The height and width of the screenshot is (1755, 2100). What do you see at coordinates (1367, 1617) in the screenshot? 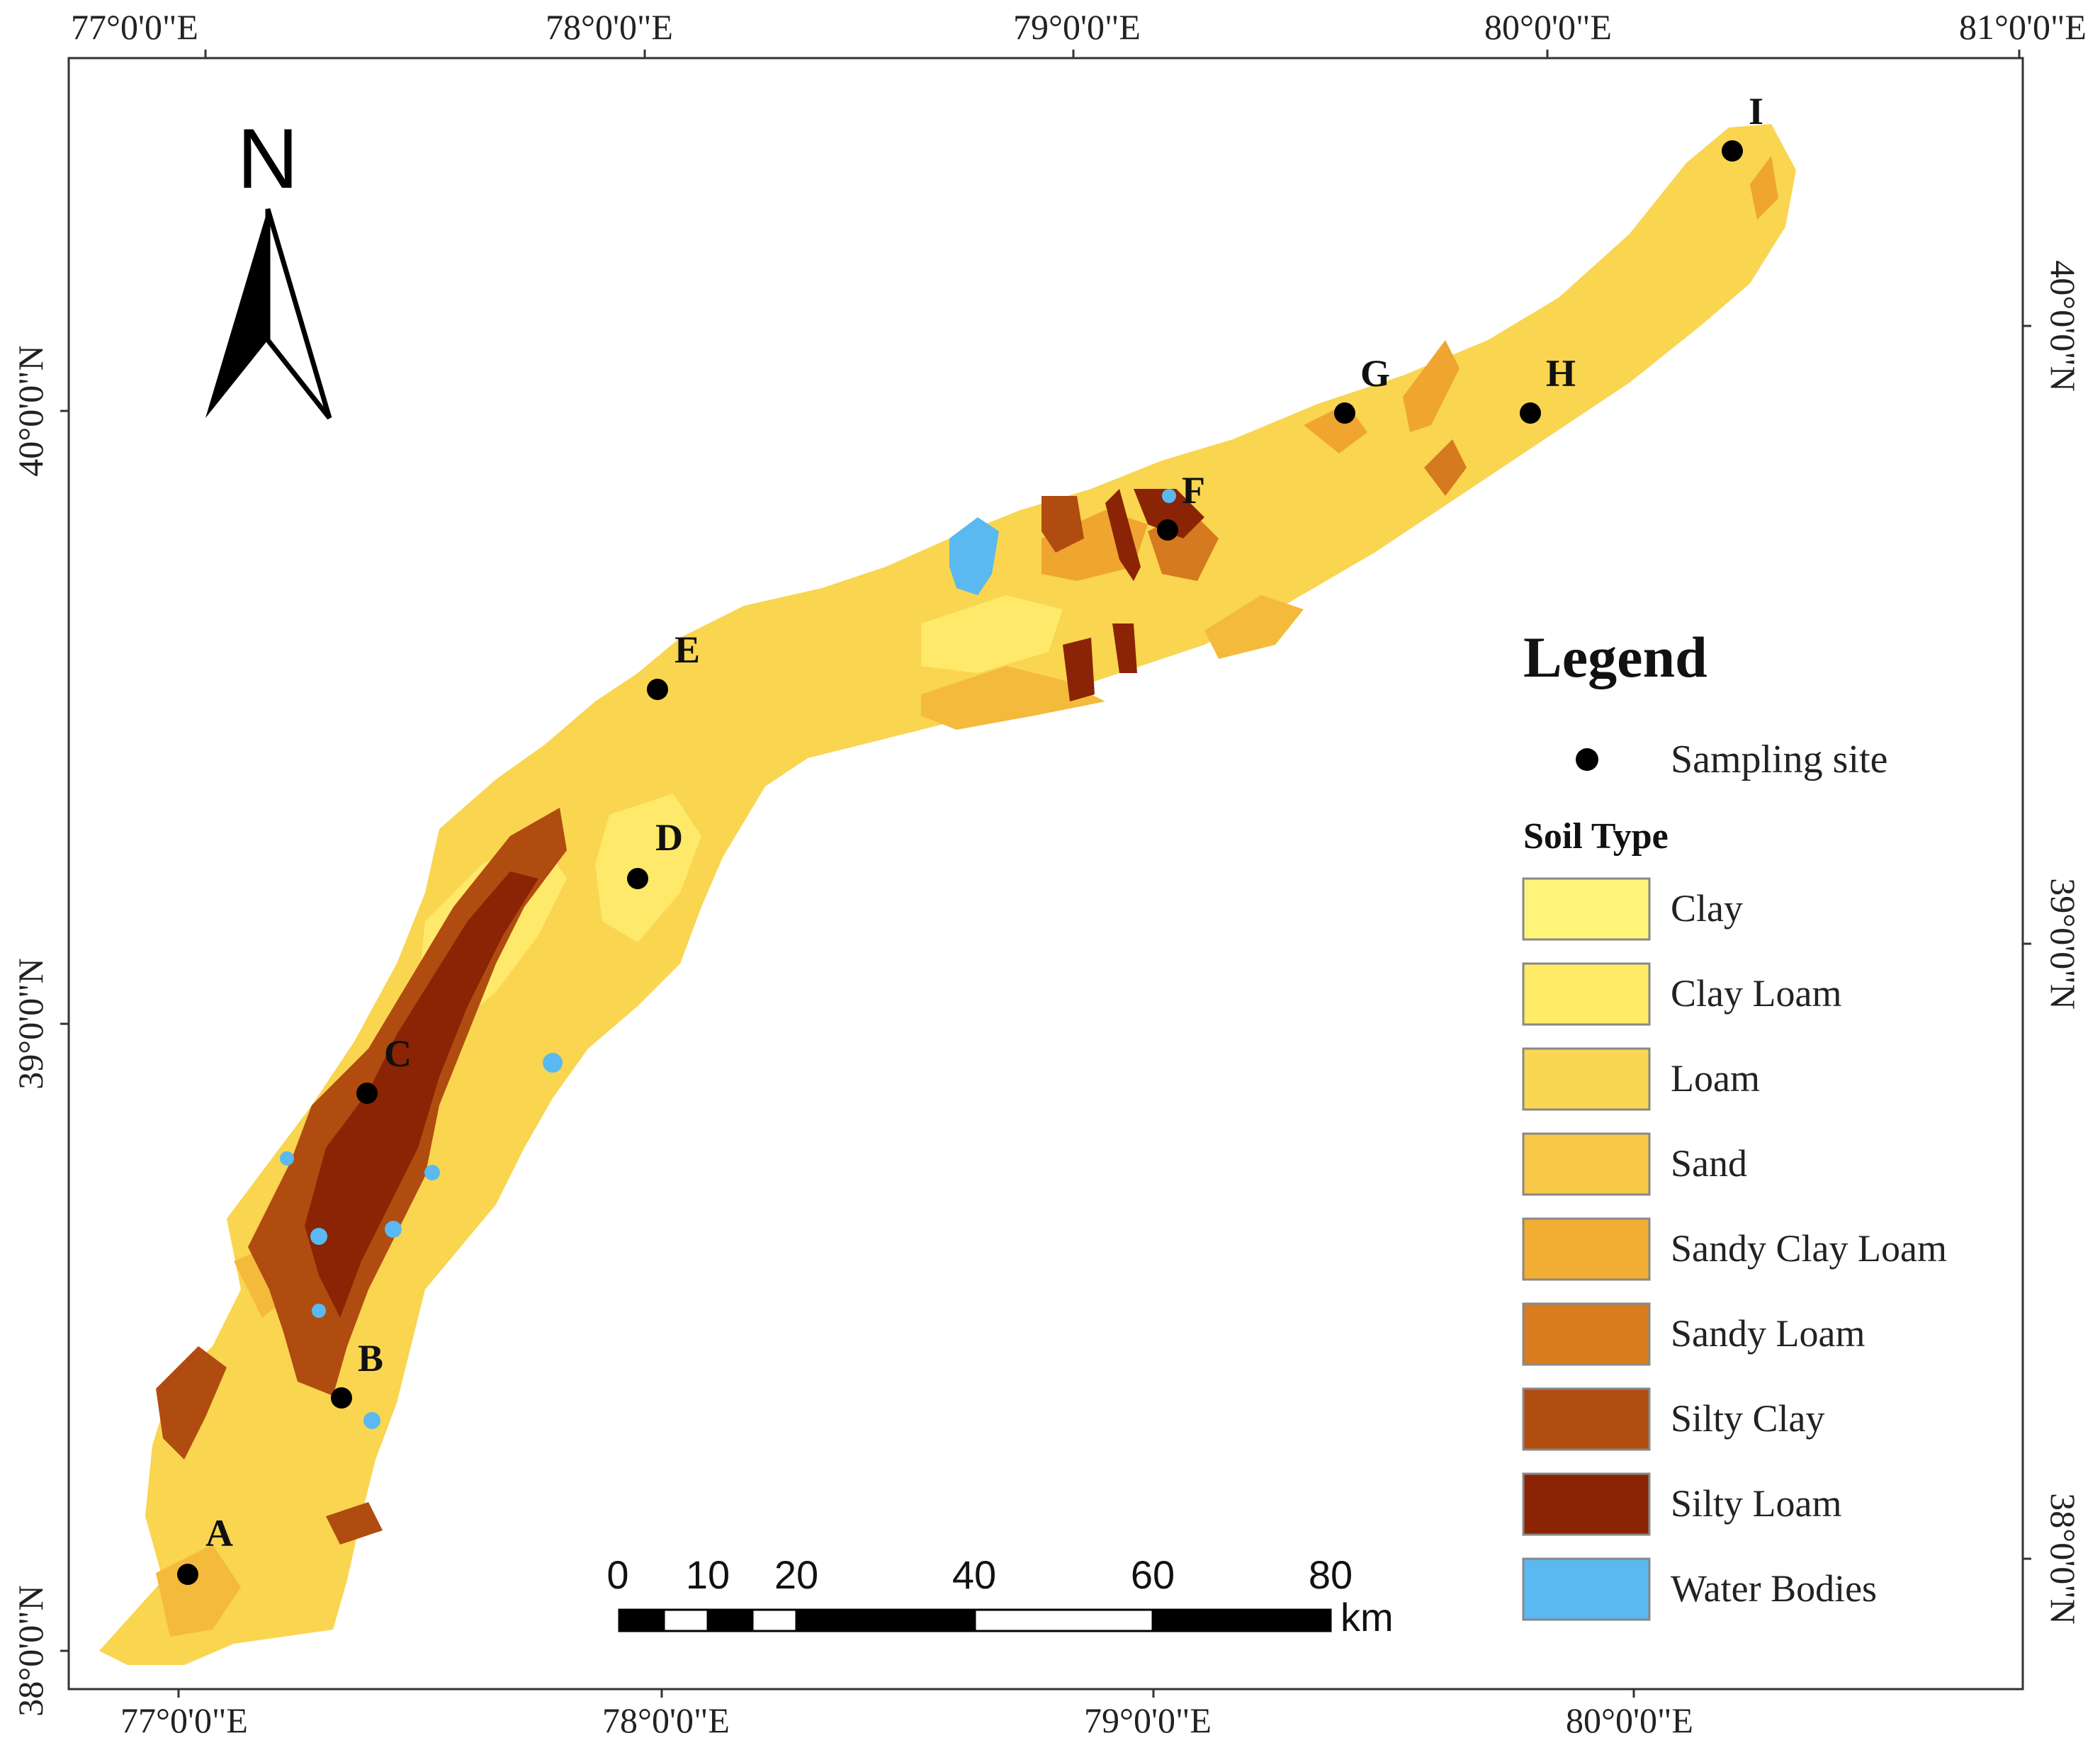
I see `scale-unit: km` at bounding box center [1367, 1617].